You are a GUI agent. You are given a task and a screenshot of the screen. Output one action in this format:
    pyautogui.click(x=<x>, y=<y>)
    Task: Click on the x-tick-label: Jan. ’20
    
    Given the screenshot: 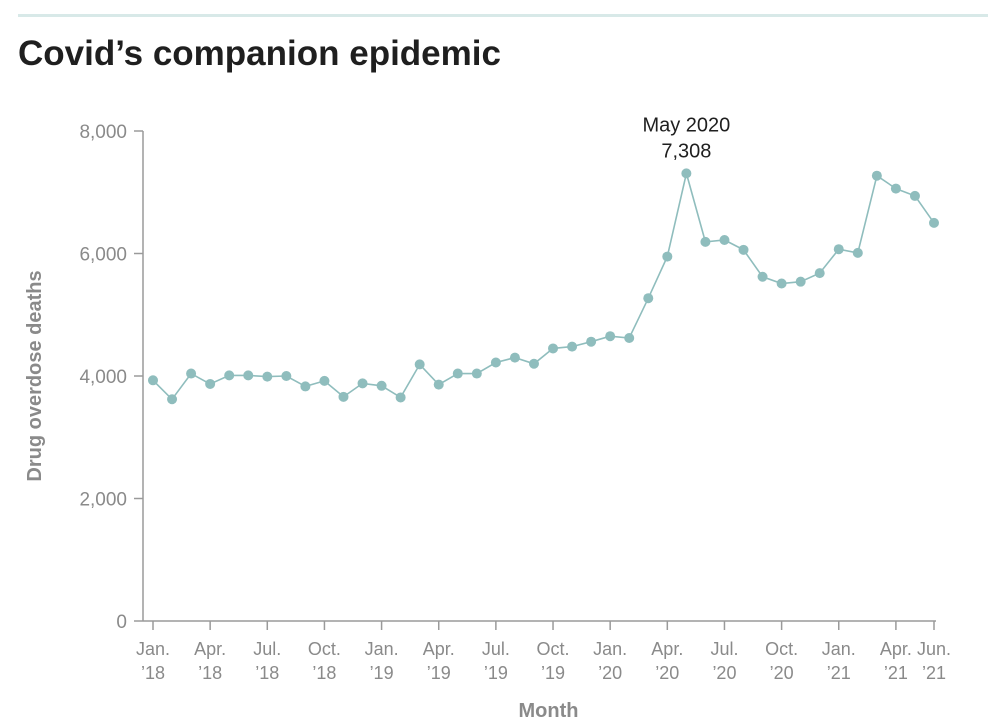 What is the action you would take?
    pyautogui.click(x=610, y=661)
    